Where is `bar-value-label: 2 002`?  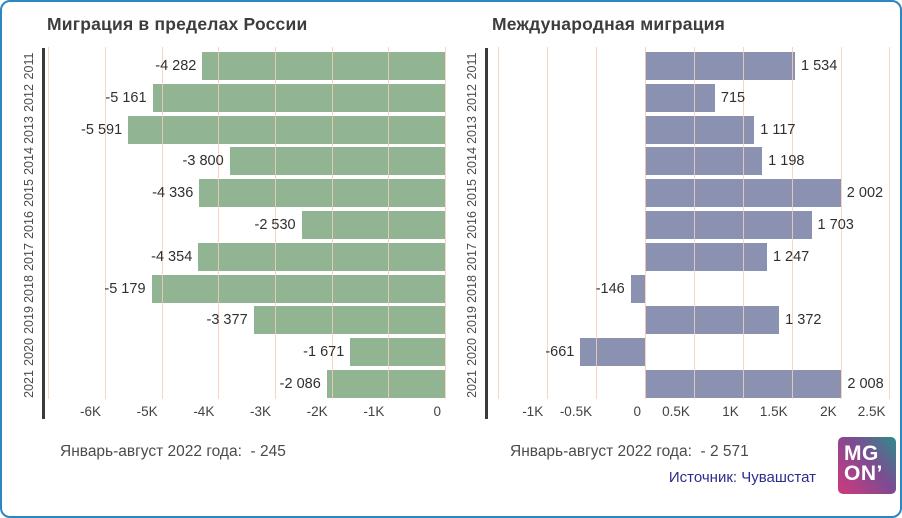
bar-value-label: 2 002 is located at coordinates (865, 193).